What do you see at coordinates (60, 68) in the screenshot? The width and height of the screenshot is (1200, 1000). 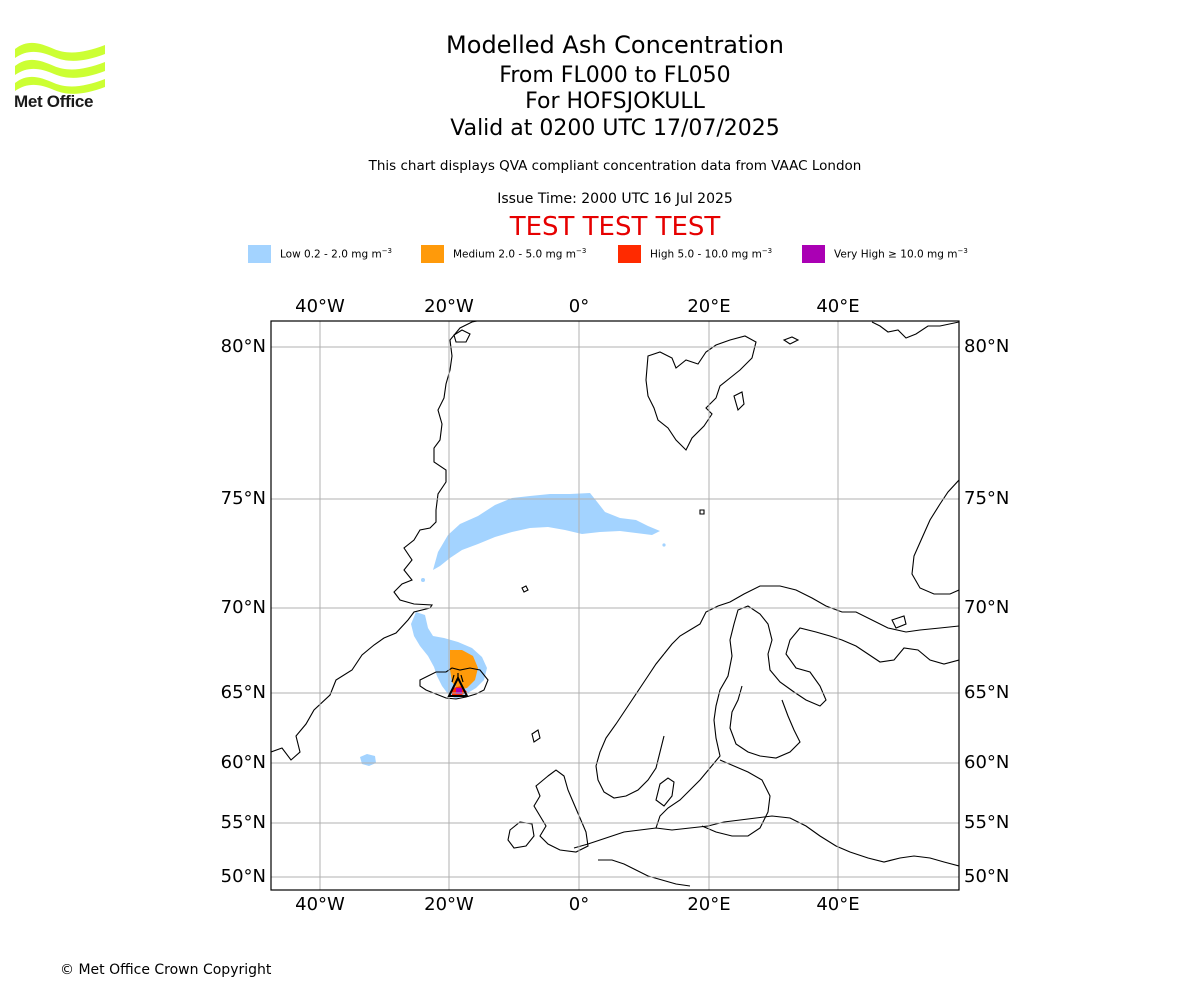 I see `met-office-logo` at bounding box center [60, 68].